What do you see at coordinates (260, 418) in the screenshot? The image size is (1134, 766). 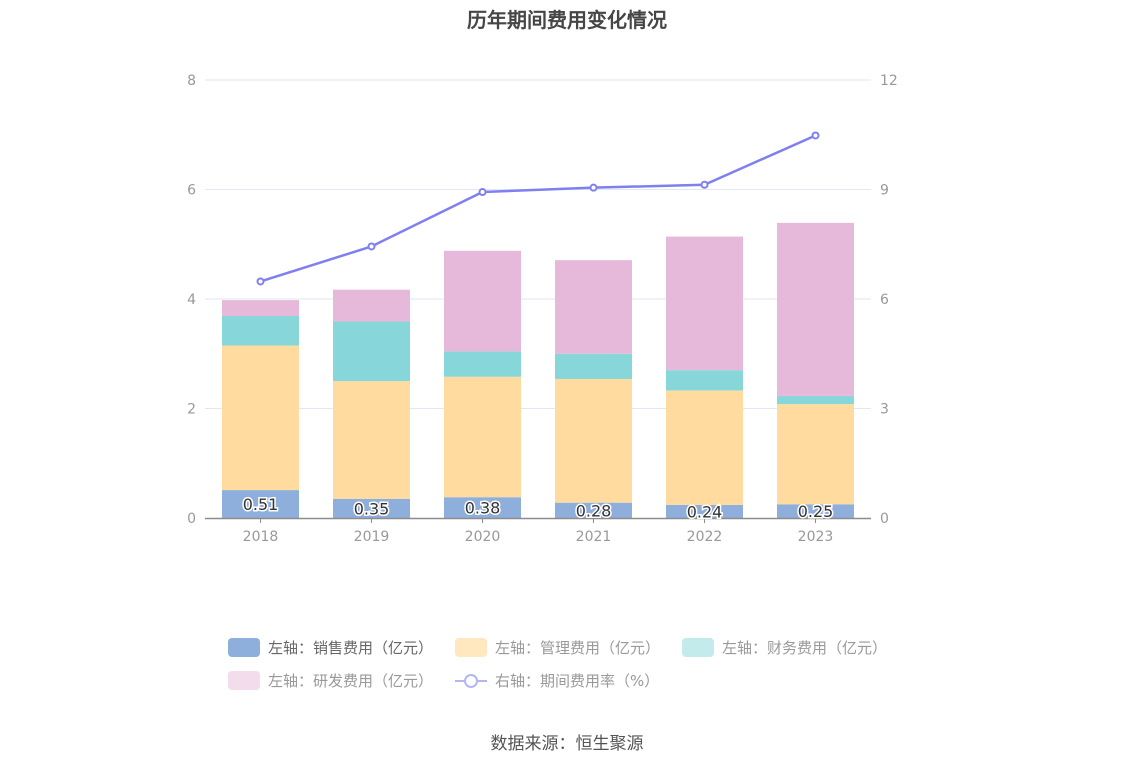 I see `bar-segment-1-2018` at bounding box center [260, 418].